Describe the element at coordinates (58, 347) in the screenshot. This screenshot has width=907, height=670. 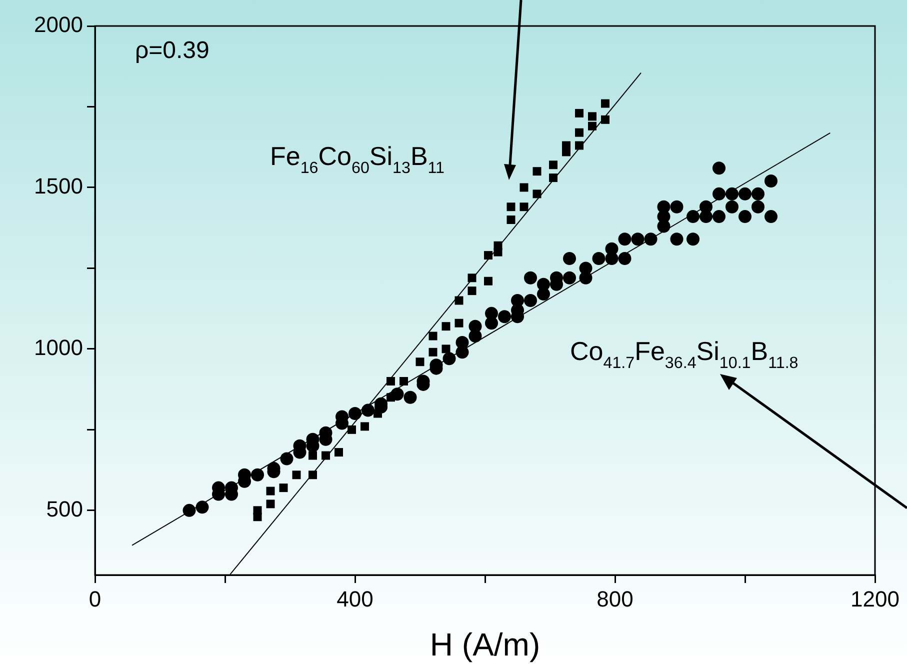
I see `y-tick-label: 1000` at that location.